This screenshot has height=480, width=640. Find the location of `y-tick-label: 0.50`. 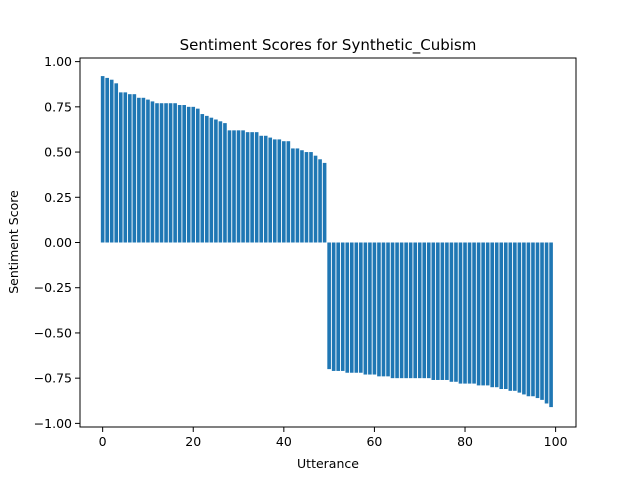

y-tick-label: 0.50 is located at coordinates (58, 152).